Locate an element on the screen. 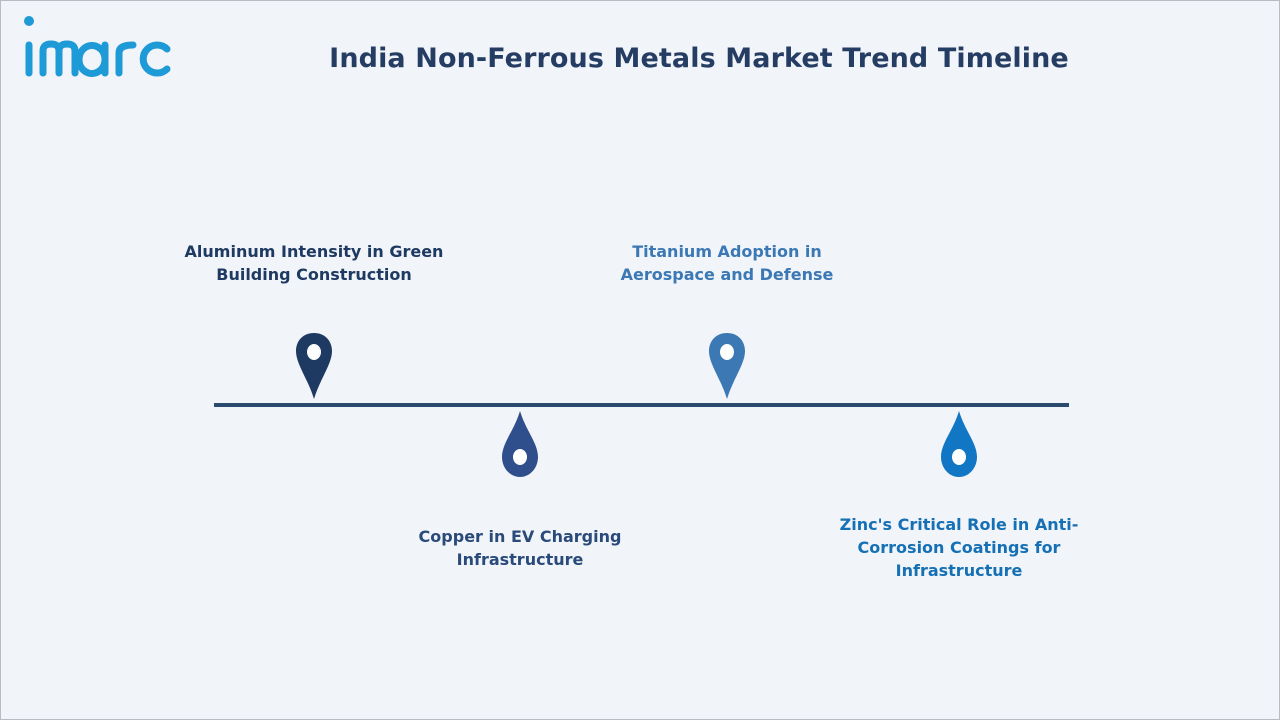  label-line: Building Construction is located at coordinates (314, 274).